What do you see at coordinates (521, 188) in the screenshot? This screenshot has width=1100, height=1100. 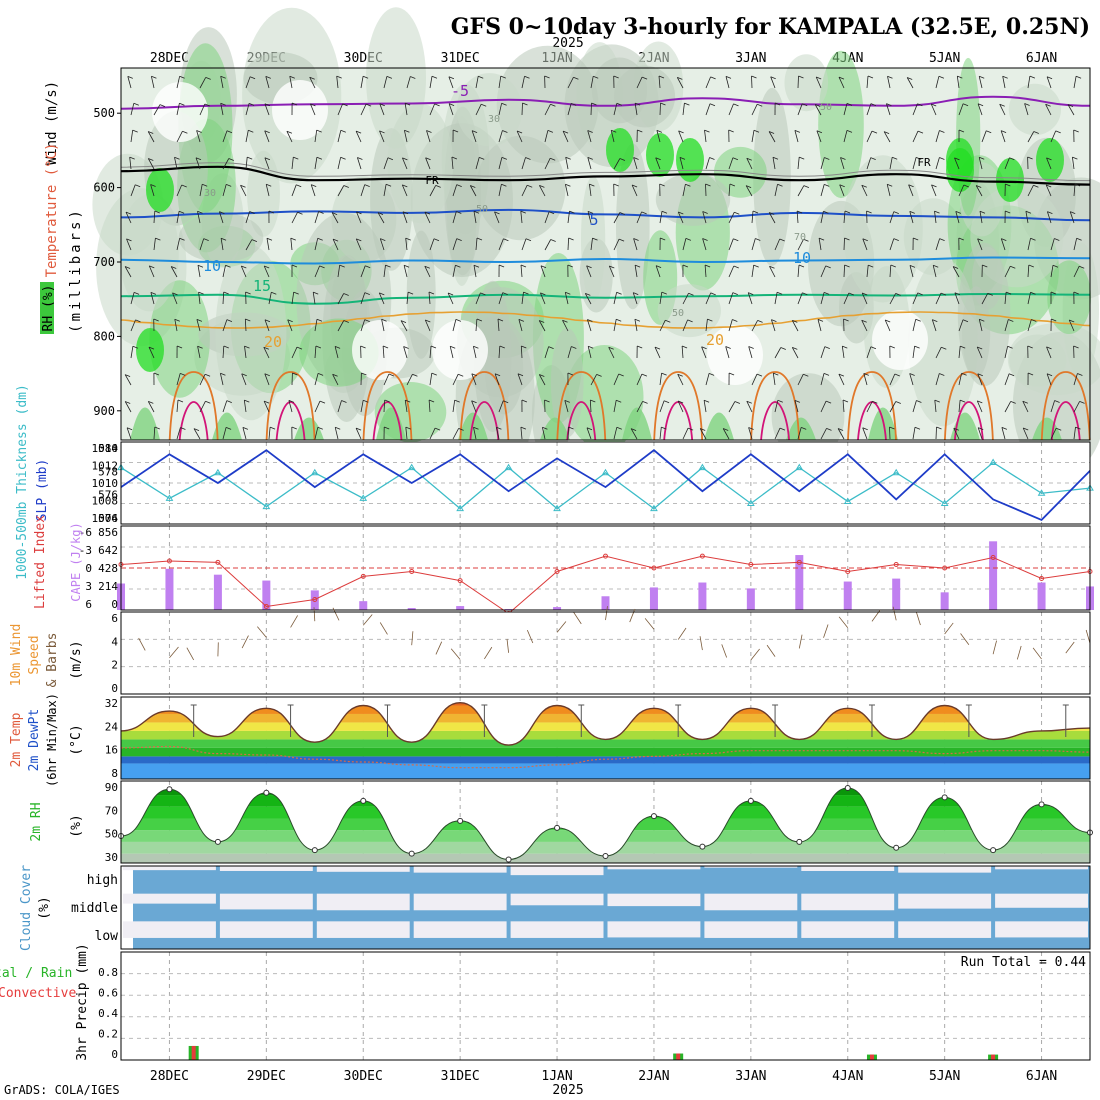 I see `rh-shade-blob` at bounding box center [521, 188].